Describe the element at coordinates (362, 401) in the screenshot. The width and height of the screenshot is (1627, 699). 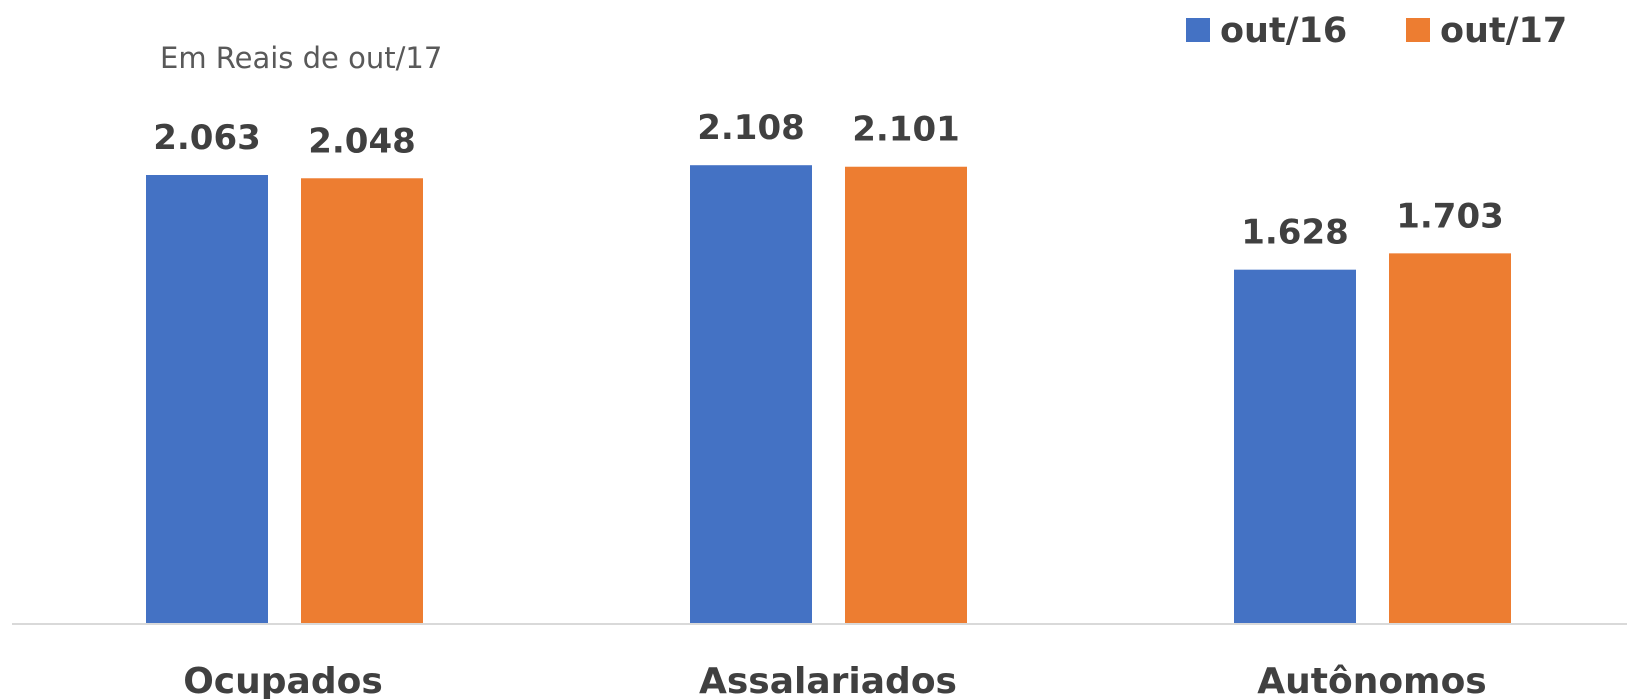
I see `bar-ocupados-out17` at that location.